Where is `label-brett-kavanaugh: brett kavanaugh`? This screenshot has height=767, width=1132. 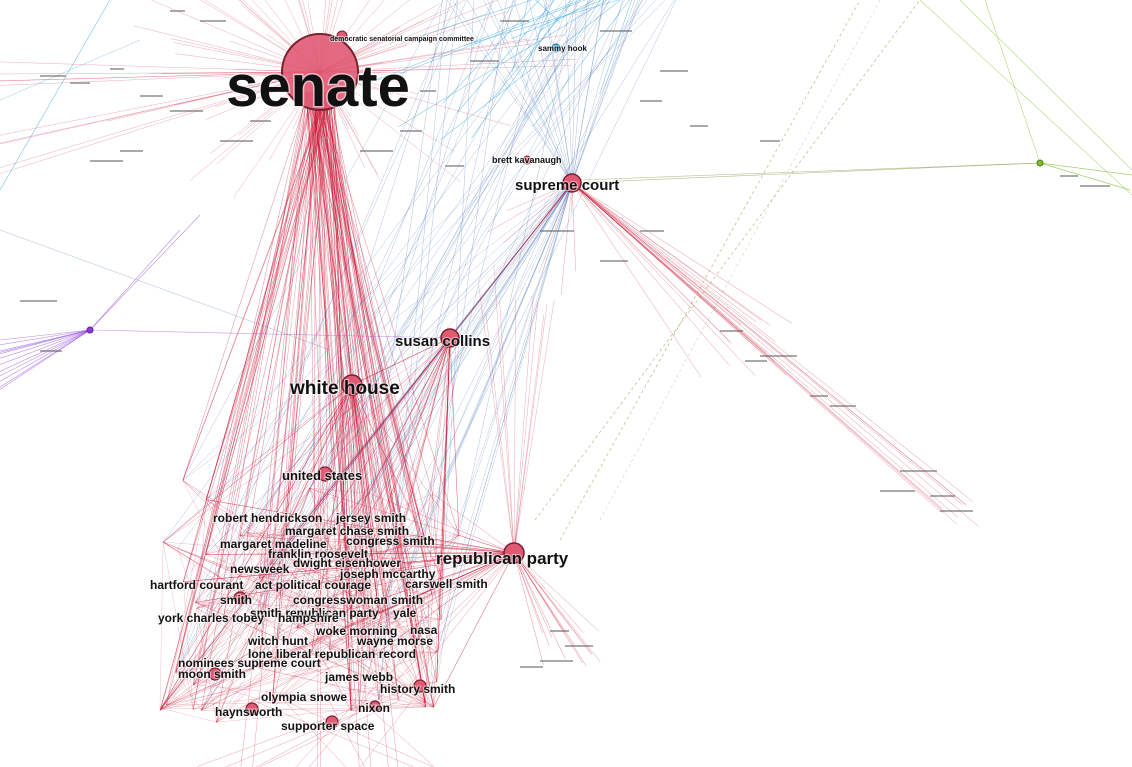 label-brett-kavanaugh: brett kavanaugh is located at coordinates (527, 160).